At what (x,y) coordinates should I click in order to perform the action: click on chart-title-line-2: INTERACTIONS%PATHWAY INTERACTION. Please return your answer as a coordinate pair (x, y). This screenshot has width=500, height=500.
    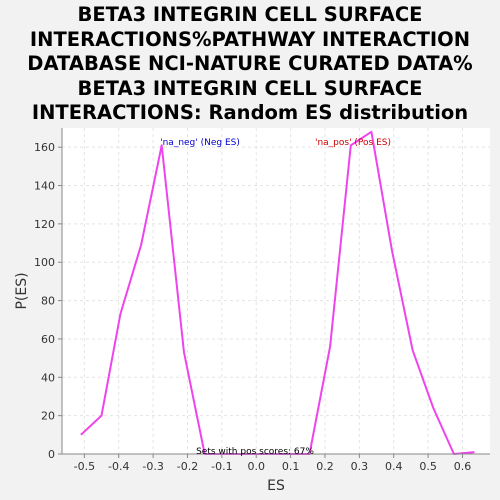
    Looking at the image, I should click on (250, 39).